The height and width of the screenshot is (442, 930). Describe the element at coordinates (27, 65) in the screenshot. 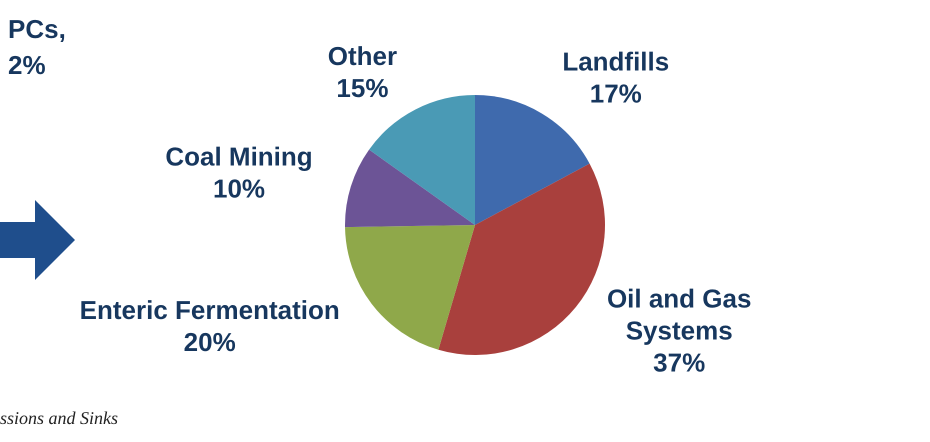

I see `text: 2%` at that location.